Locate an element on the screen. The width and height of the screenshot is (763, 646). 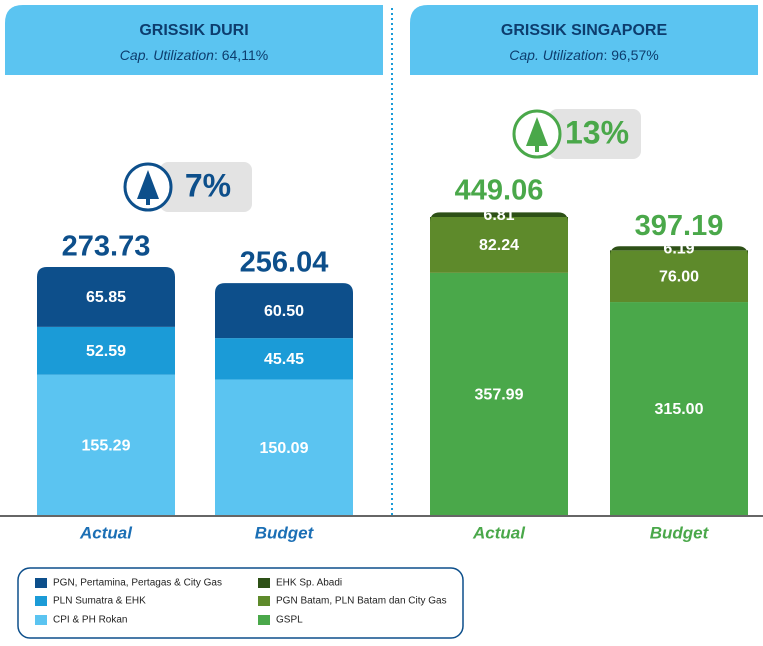
value-label: 6.19 is located at coordinates (678, 249).